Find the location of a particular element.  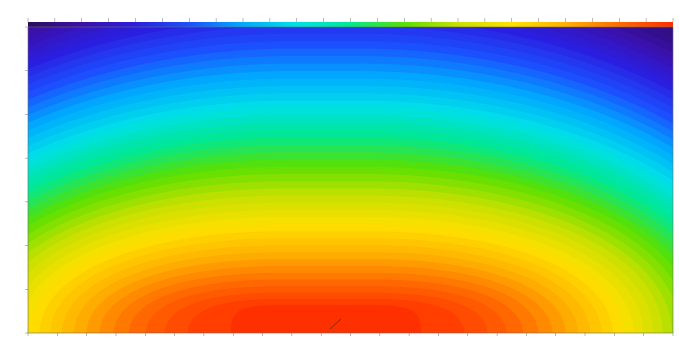

colorbar is located at coordinates (350, 22).